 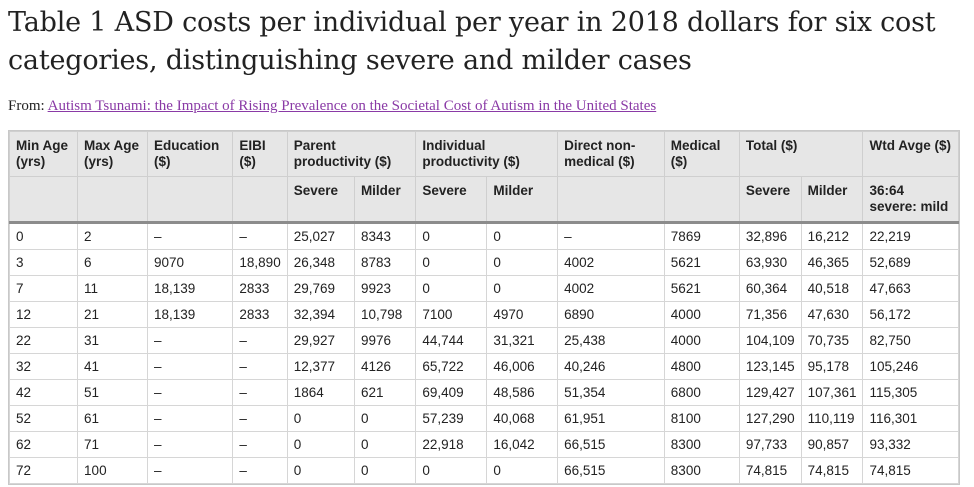 What do you see at coordinates (910, 418) in the screenshot?
I see `cell-wtd-avge: 116,301` at bounding box center [910, 418].